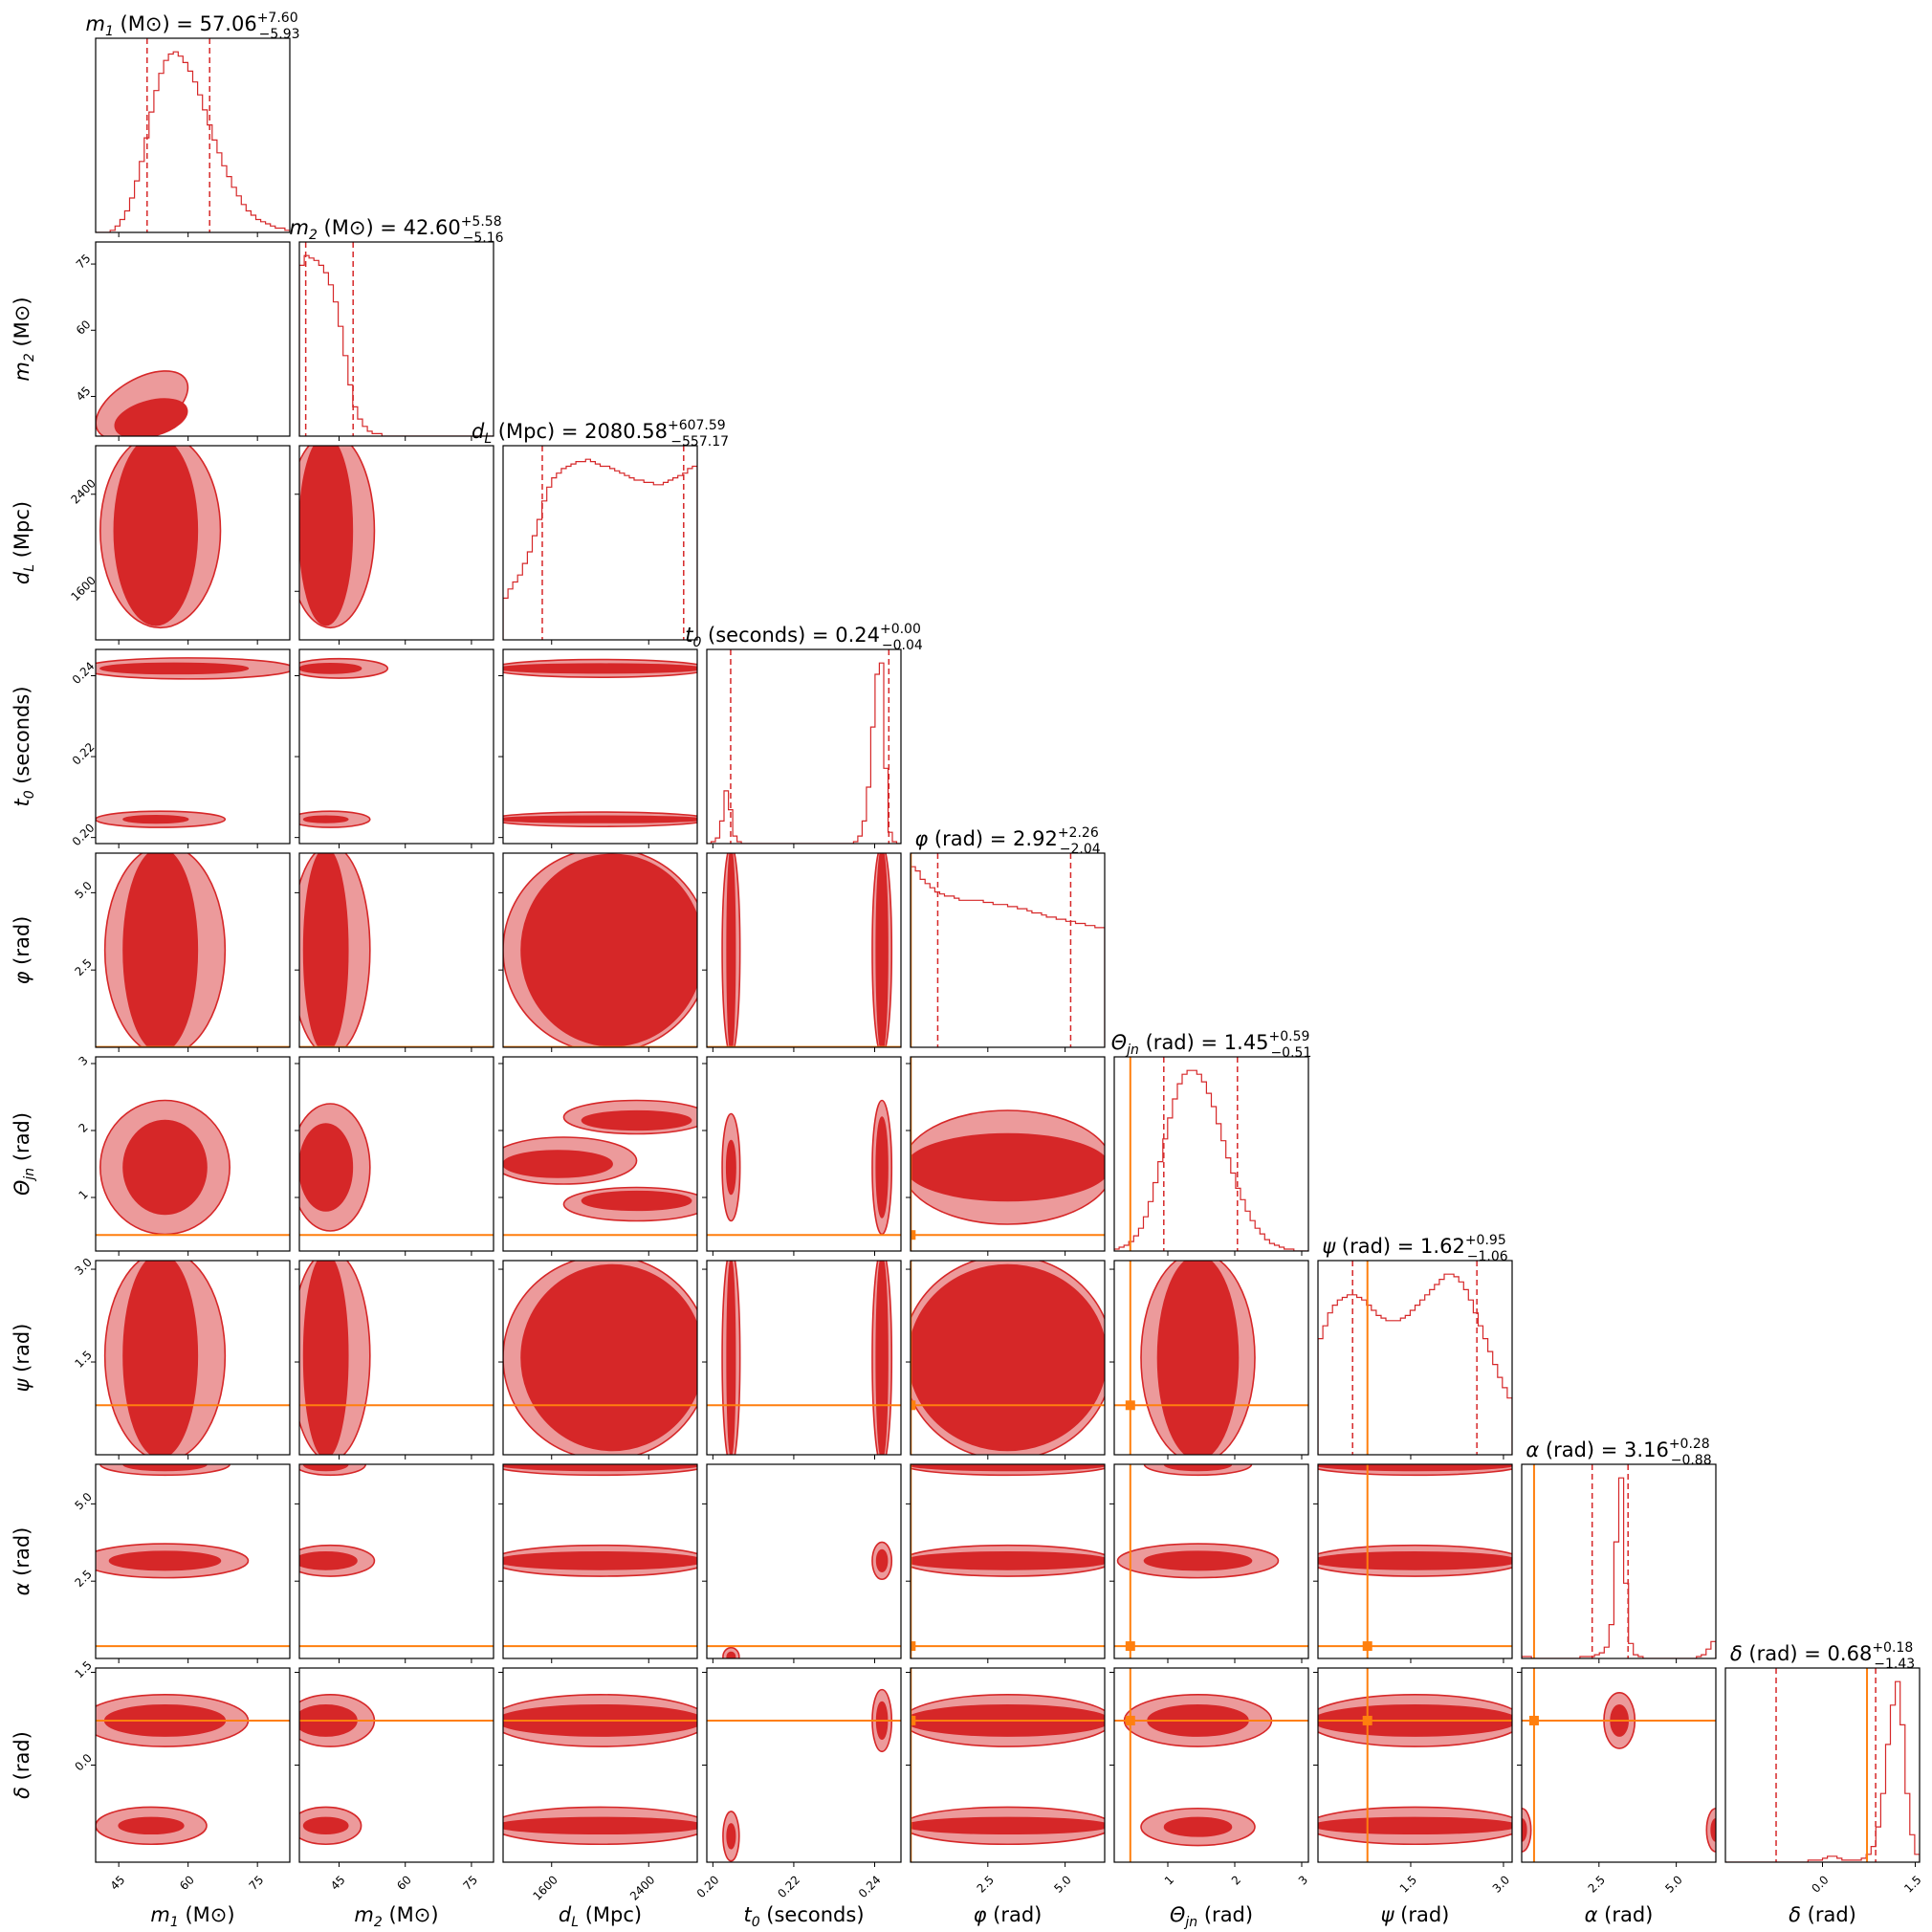 This screenshot has height=1932, width=1932. I want to click on y-axis-label-t0: t0 (seconds), so click(24, 746).